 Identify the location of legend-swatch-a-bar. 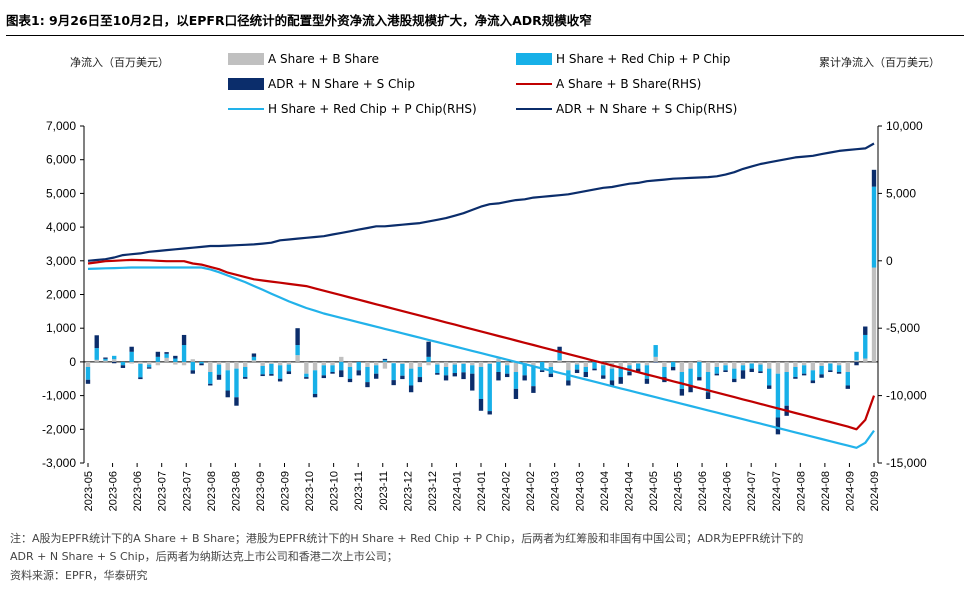
(246, 59).